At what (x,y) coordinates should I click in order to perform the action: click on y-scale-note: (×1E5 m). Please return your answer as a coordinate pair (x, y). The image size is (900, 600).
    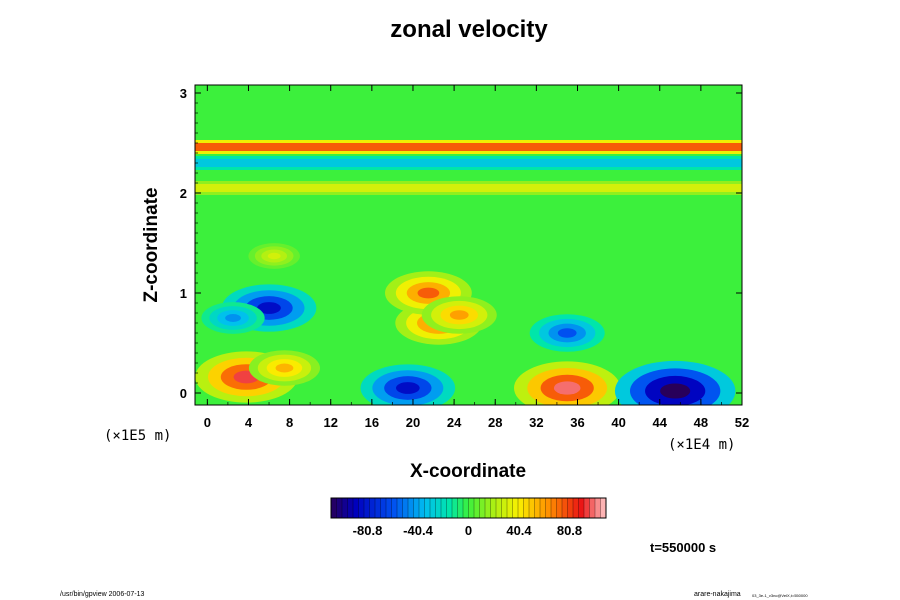
    Looking at the image, I should click on (137, 436).